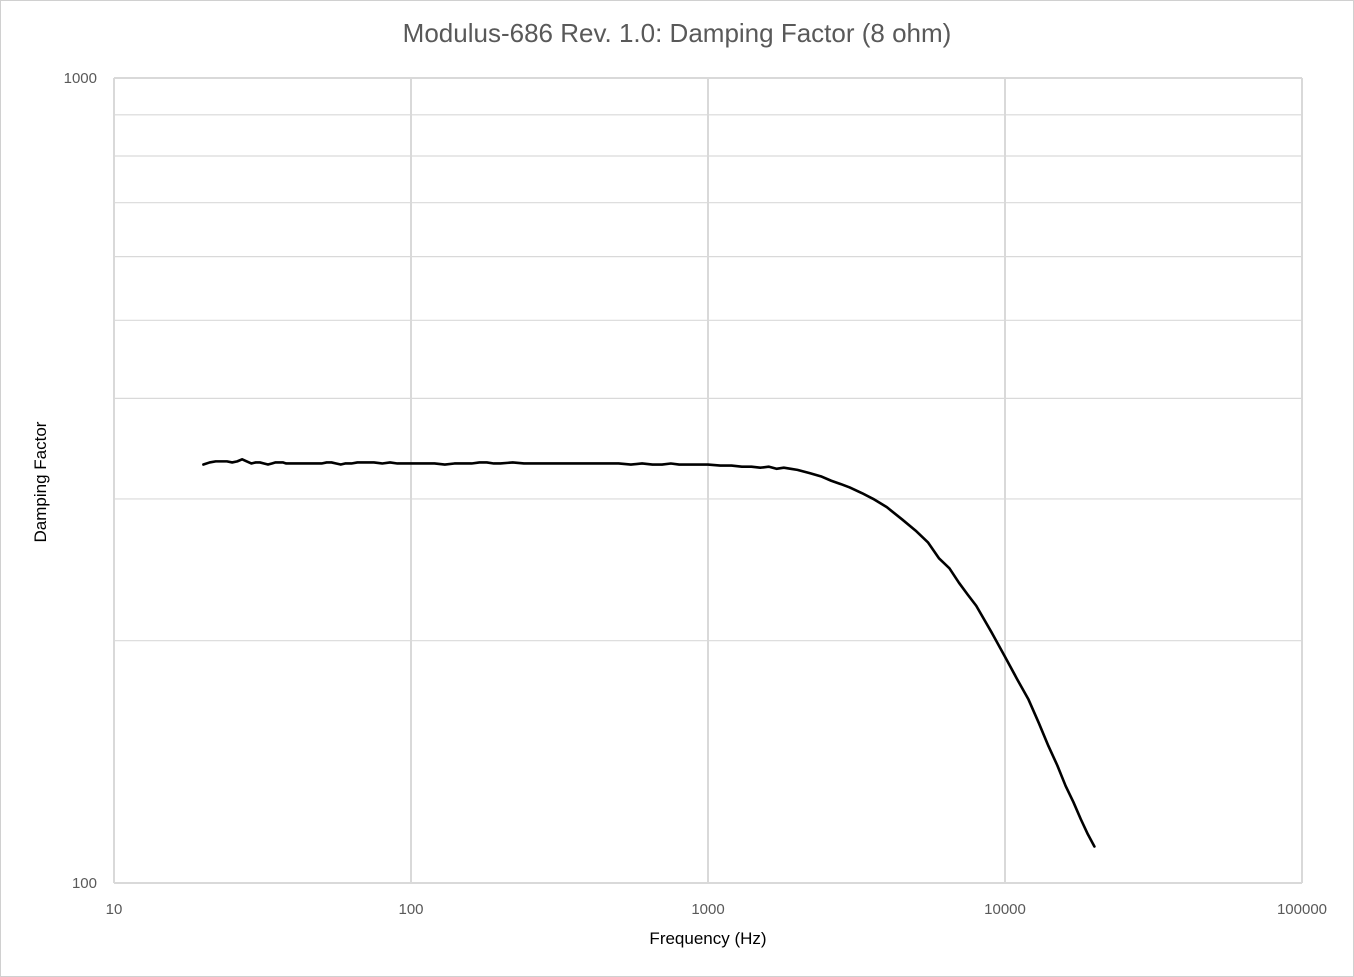  What do you see at coordinates (707, 909) in the screenshot?
I see `x-tick-label: 1000` at bounding box center [707, 909].